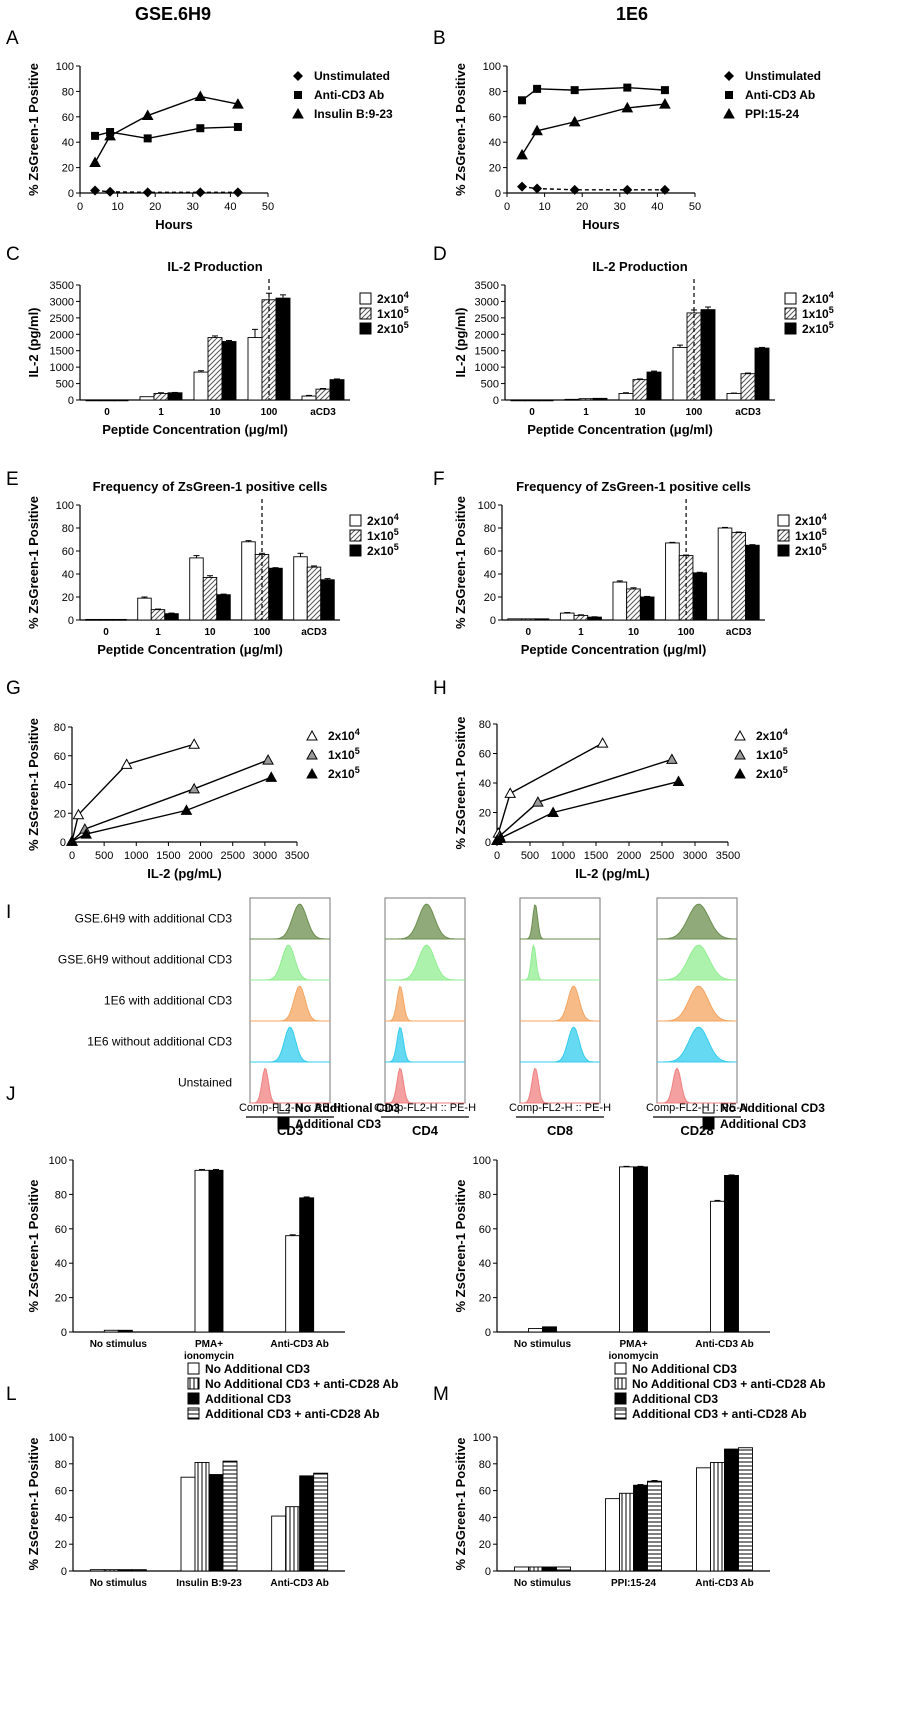 Image resolution: width=924 pixels, height=1729 pixels. What do you see at coordinates (13, 688) in the screenshot?
I see `panel-label: G` at bounding box center [13, 688].